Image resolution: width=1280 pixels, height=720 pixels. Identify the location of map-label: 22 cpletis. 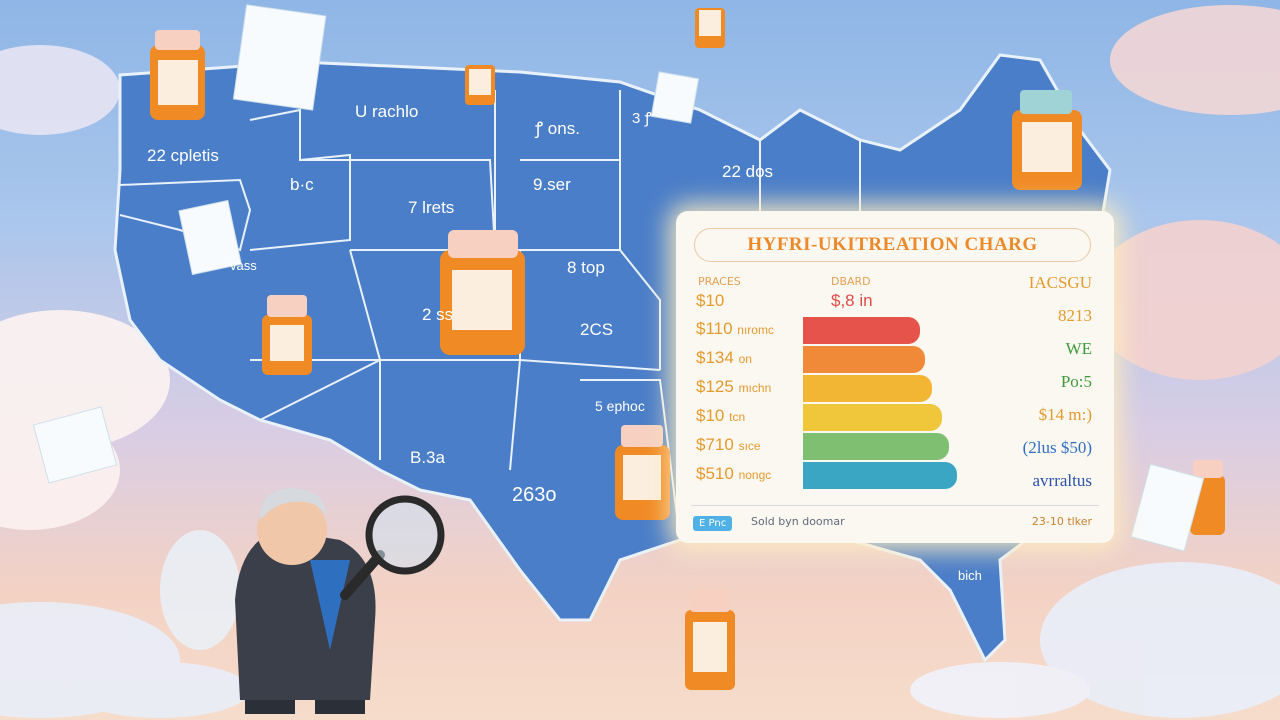
(183, 155).